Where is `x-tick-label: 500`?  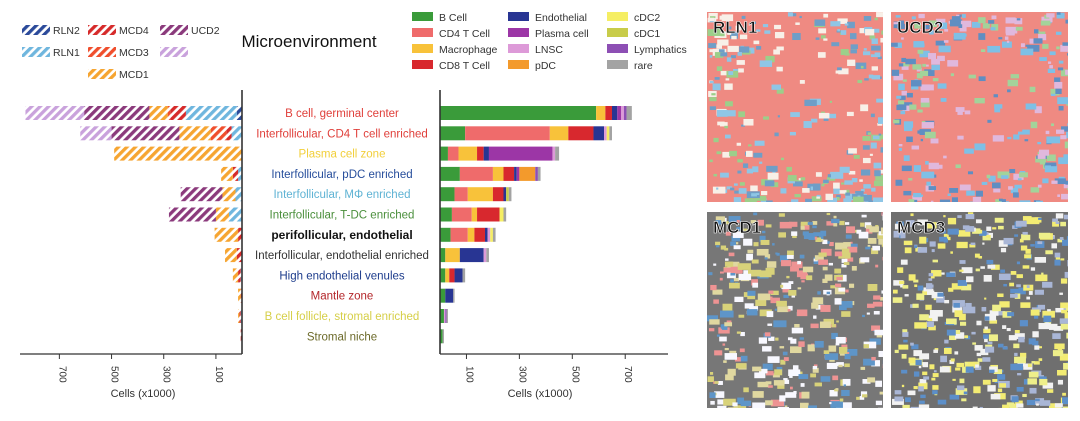
x-tick-label: 500 is located at coordinates (574, 374).